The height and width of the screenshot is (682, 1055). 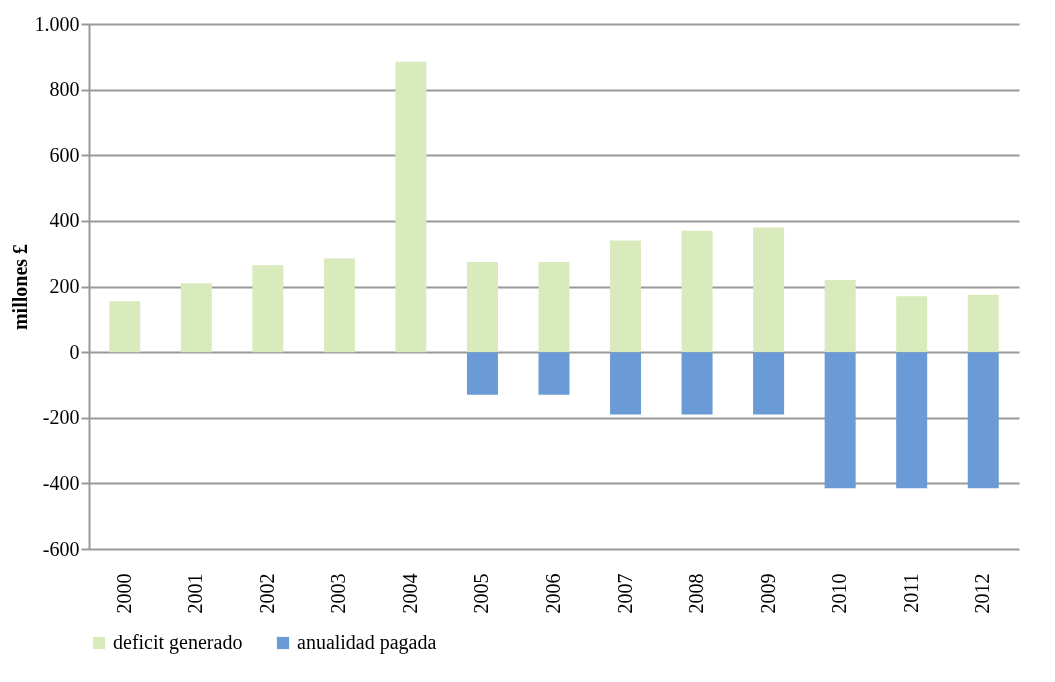 I want to click on x-tick-label: 2012, so click(x=982, y=593).